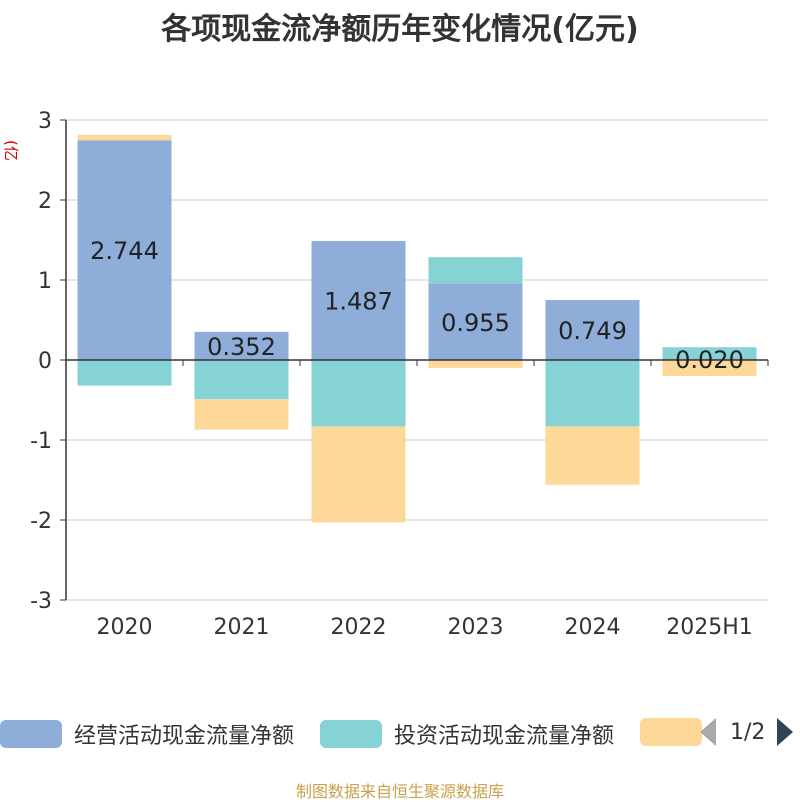 This screenshot has width=800, height=802. What do you see at coordinates (41, 441) in the screenshot?
I see `y-tick-label: -1` at bounding box center [41, 441].